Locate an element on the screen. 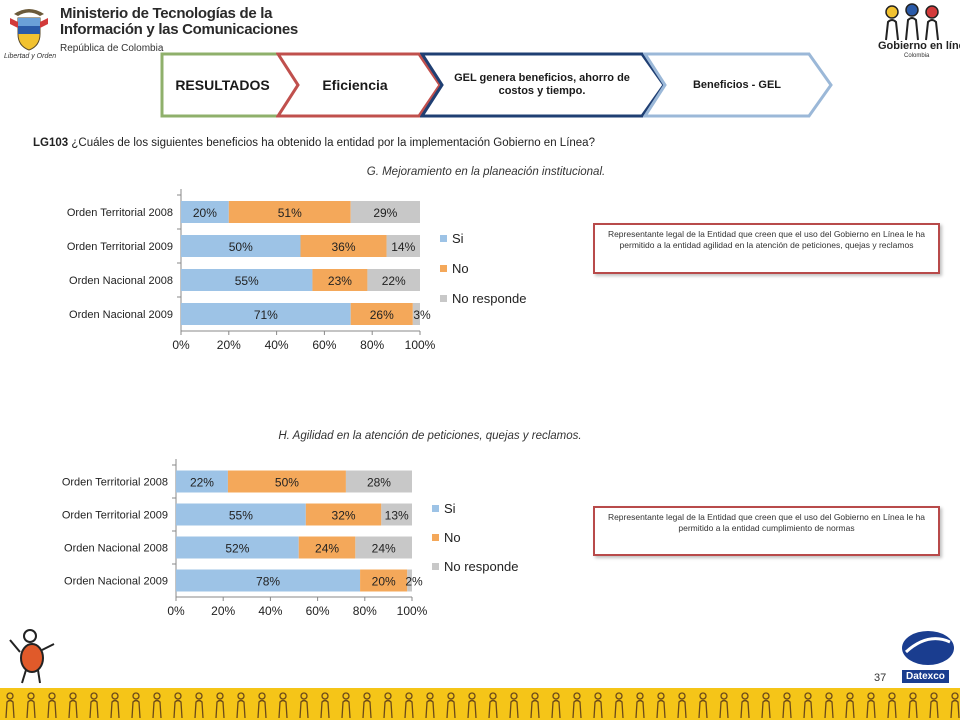 The width and height of the screenshot is (960, 720). data-label: 36% is located at coordinates (344, 247).